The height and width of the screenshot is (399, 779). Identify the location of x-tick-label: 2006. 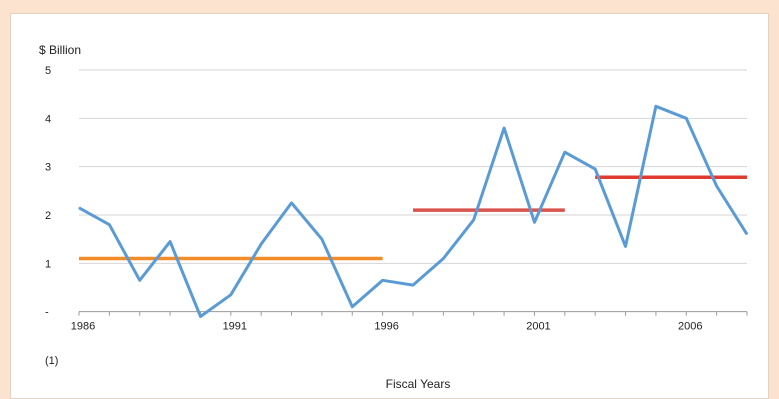
(690, 327).